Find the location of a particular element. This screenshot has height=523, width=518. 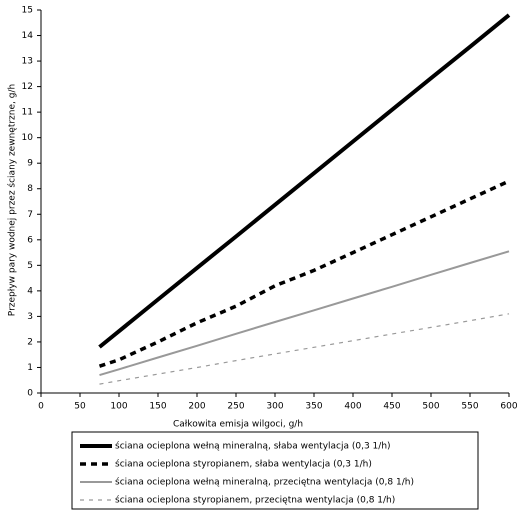

y-tick-label: 3 is located at coordinates (30, 317).